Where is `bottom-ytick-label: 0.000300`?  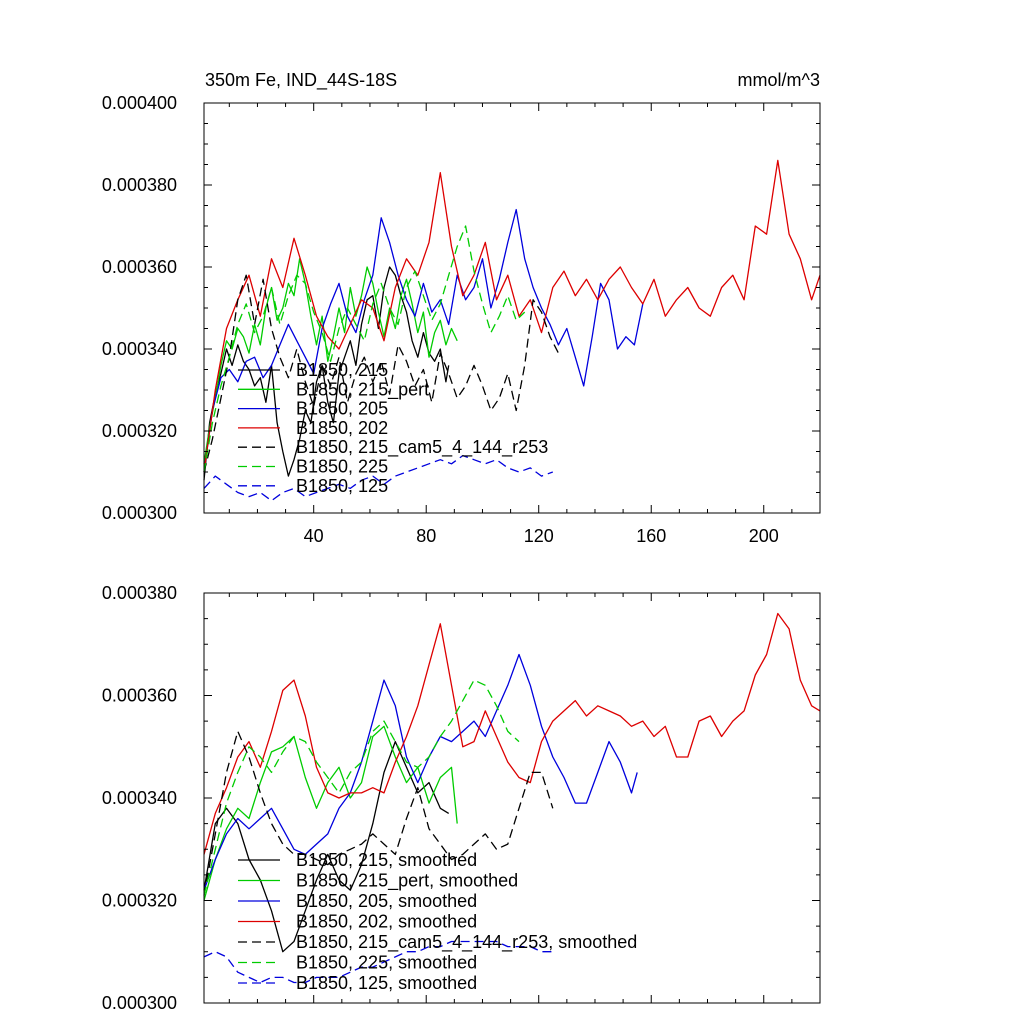 bottom-ytick-label: 0.000300 is located at coordinates (139, 1003).